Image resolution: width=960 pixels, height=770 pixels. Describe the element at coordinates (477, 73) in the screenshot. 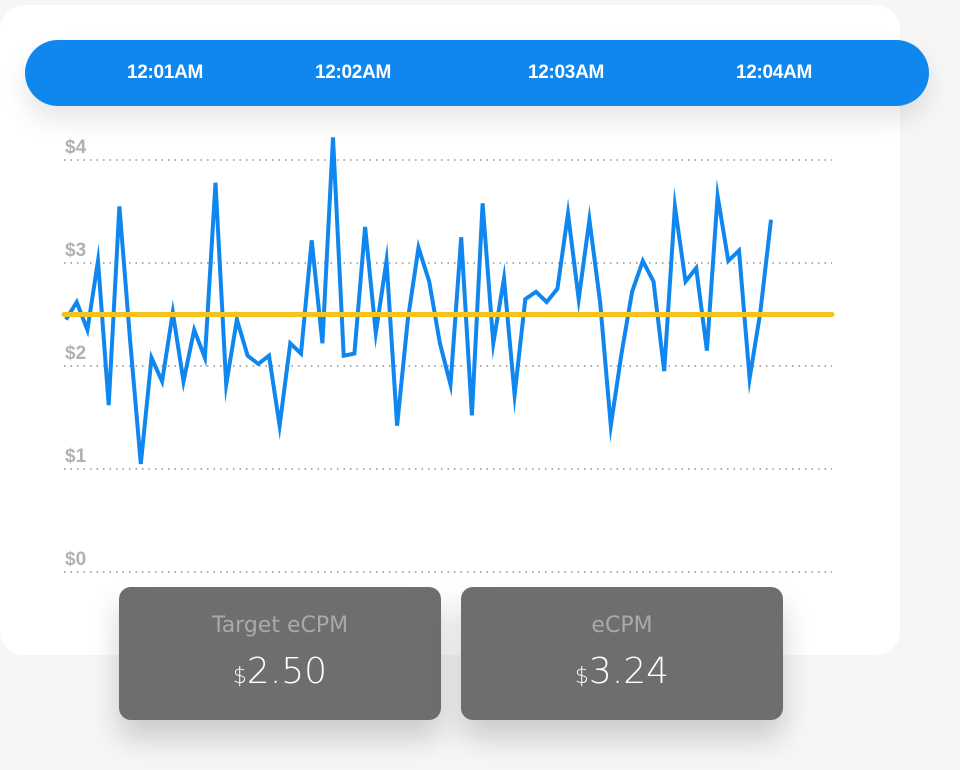

I see `timeline-bar: 12:01AM 12:02AM 12:03AM 12:04AM` at that location.